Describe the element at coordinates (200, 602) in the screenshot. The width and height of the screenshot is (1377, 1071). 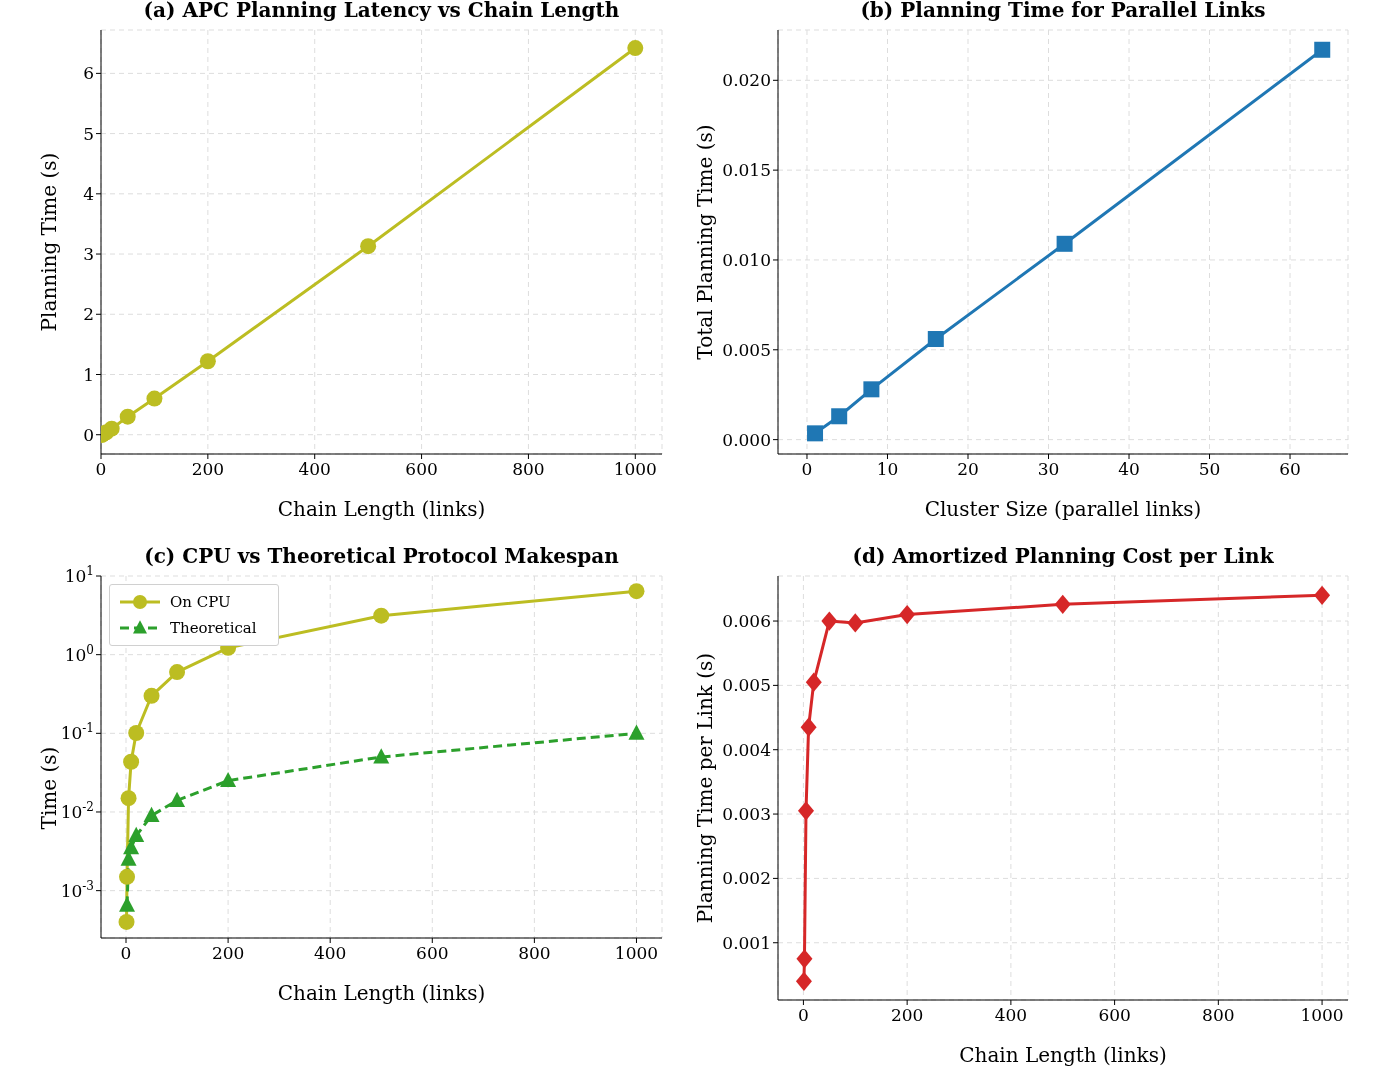
I see `legend-label: On CPU` at that location.